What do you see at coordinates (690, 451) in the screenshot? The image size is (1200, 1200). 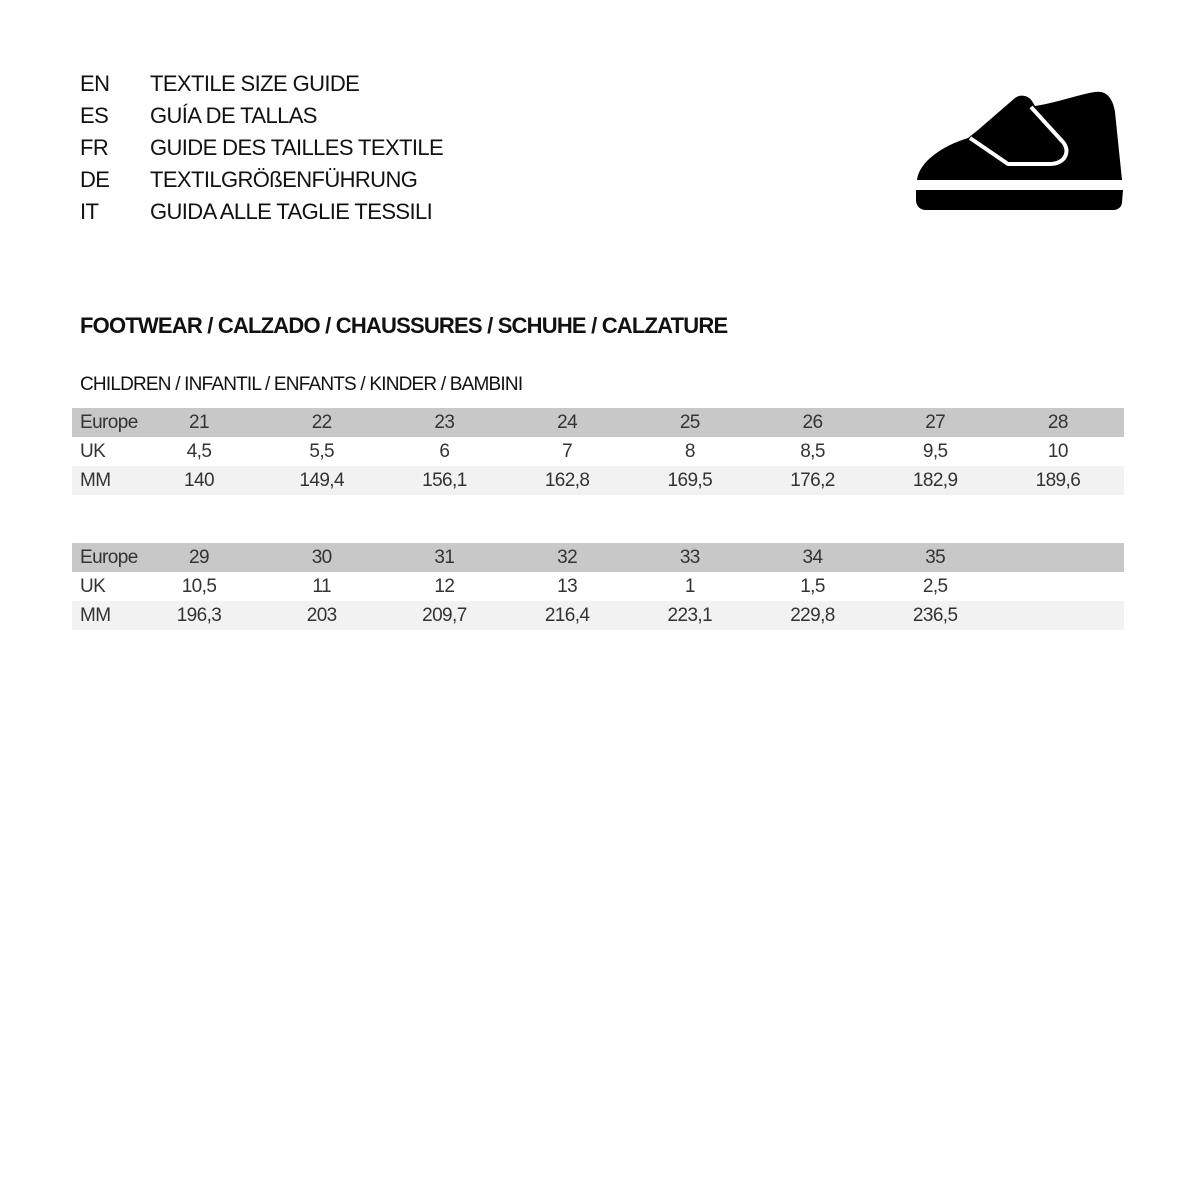 I see `table-cell: 8` at bounding box center [690, 451].